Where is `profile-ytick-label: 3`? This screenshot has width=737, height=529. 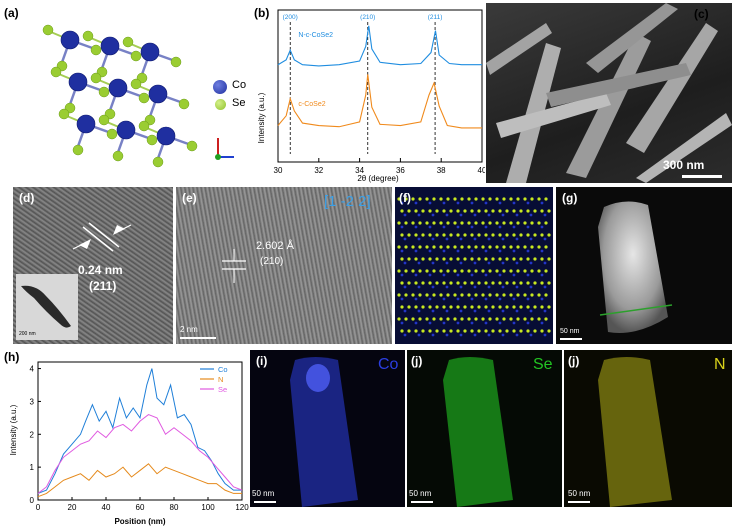 profile-ytick-label: 3 is located at coordinates (32, 401).